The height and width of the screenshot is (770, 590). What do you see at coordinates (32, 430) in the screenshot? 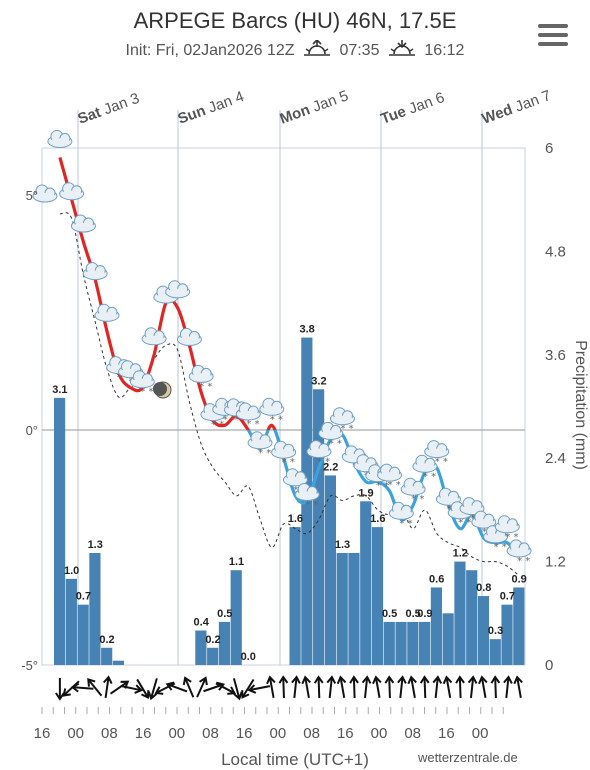
I see `y-left-tick: 0°` at bounding box center [32, 430].